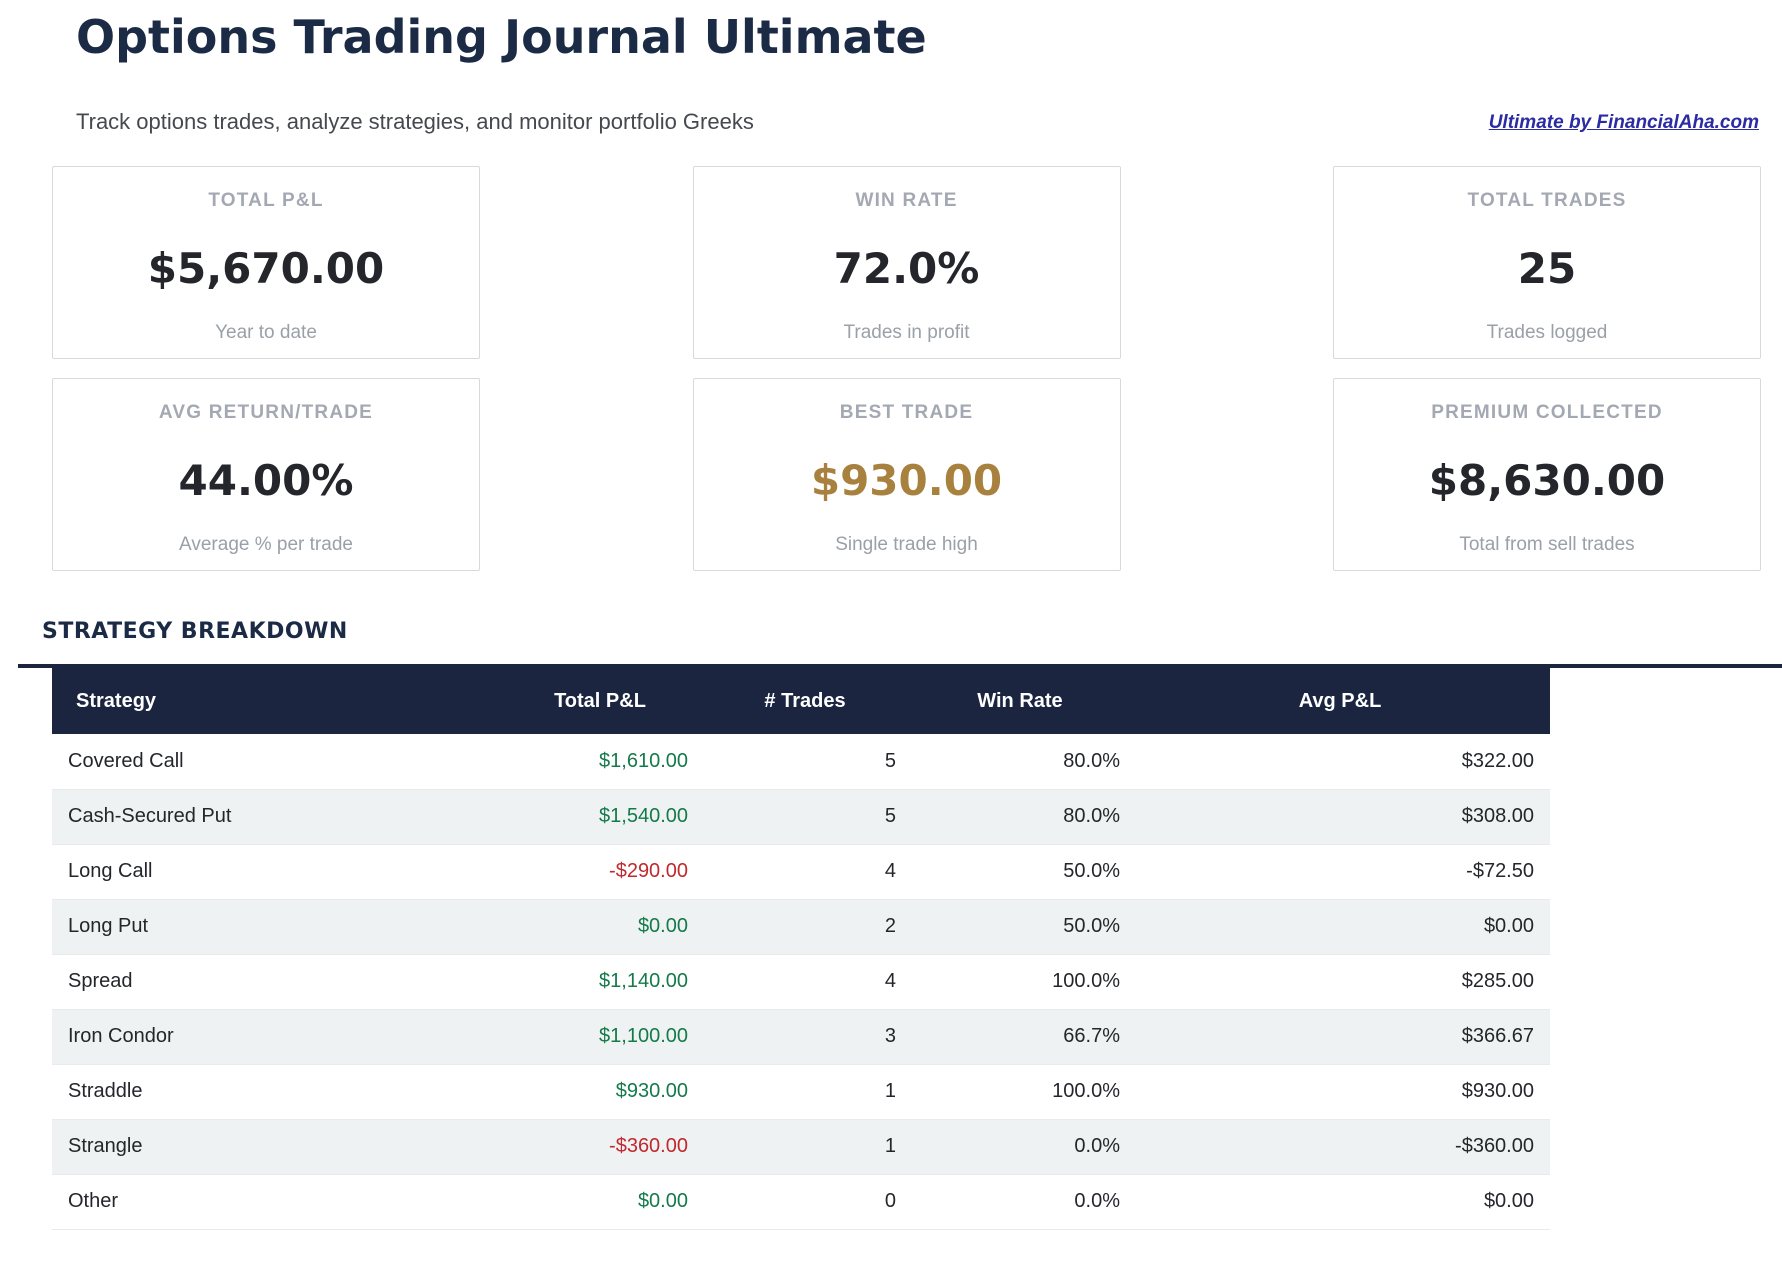 The width and height of the screenshot is (1782, 1269). What do you see at coordinates (906, 332) in the screenshot?
I see `stat-sublabel: Trades in profit` at bounding box center [906, 332].